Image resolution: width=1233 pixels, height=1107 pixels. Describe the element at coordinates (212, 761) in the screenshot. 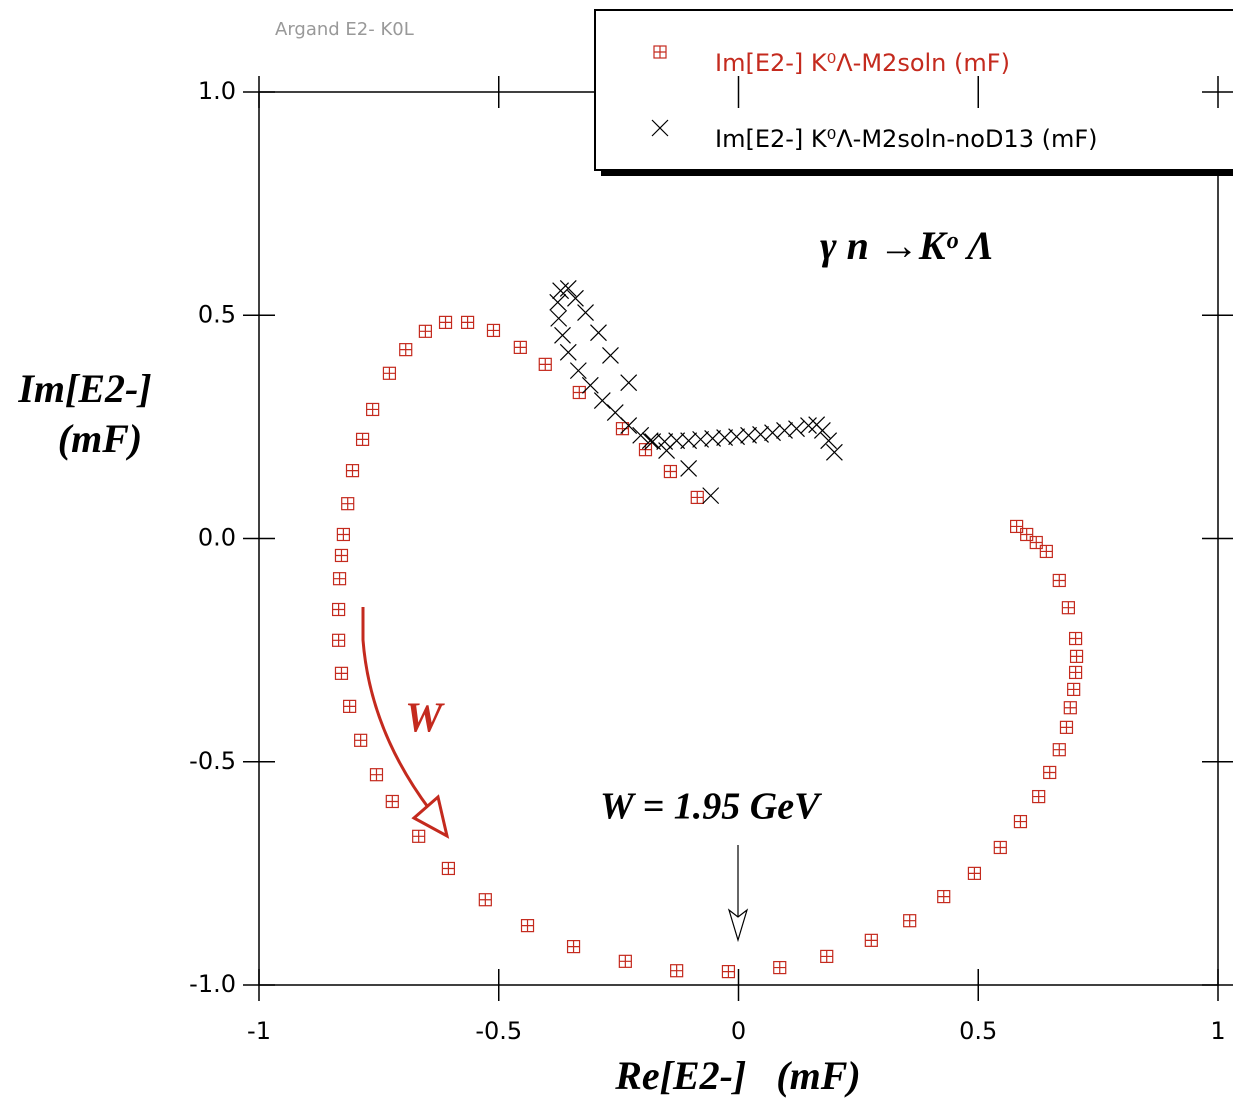

I see `y-tick-label: -0.5` at that location.